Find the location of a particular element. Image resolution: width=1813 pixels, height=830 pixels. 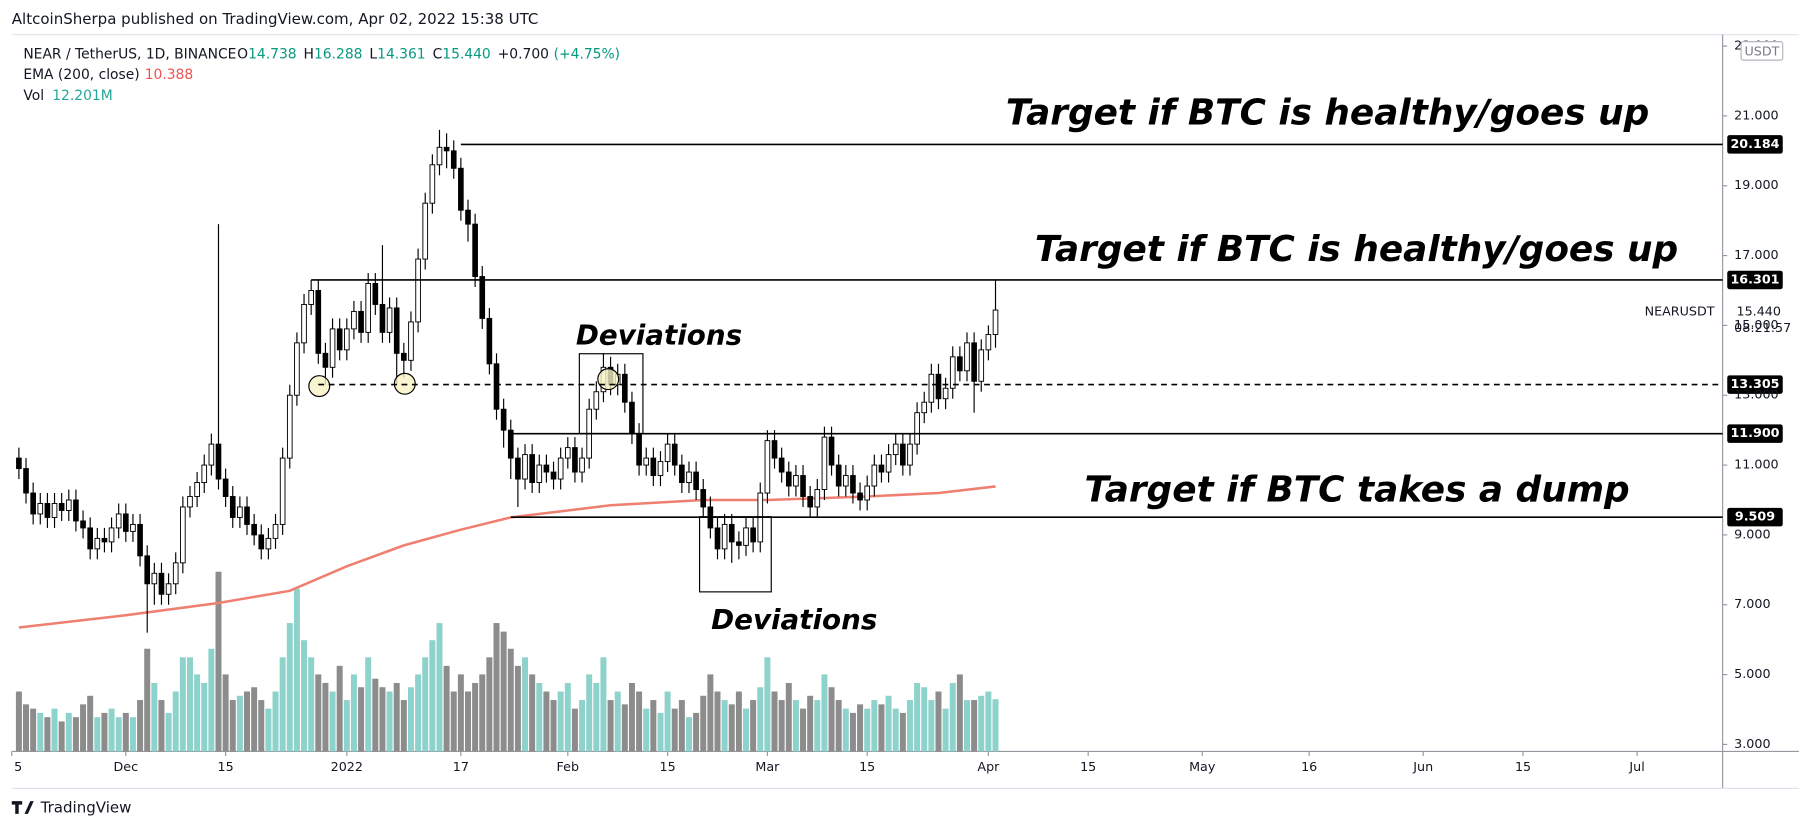

countdown: 08:21:57 is located at coordinates (1762, 327).